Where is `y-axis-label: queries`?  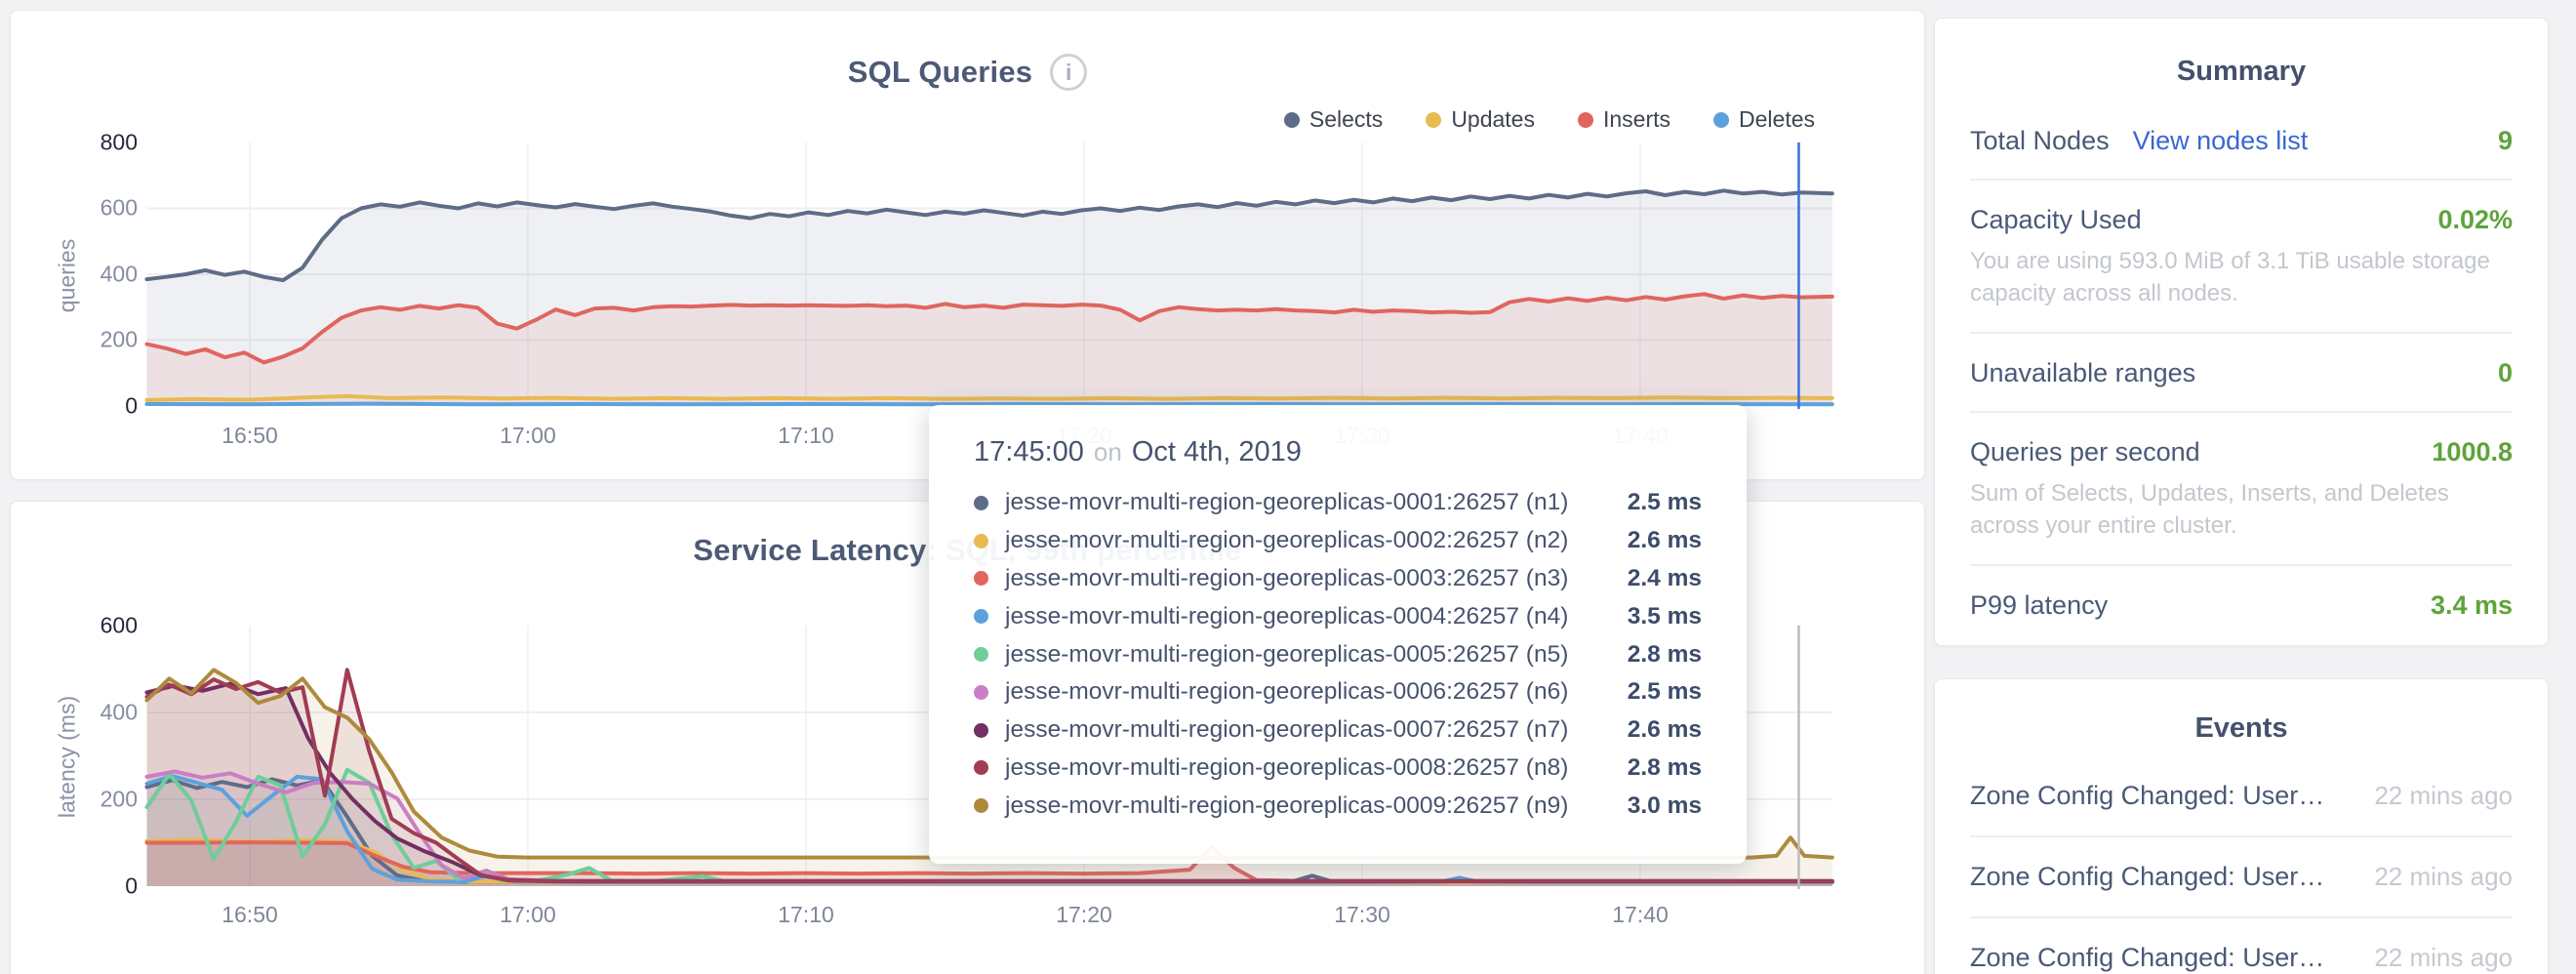 y-axis-label: queries is located at coordinates (67, 275).